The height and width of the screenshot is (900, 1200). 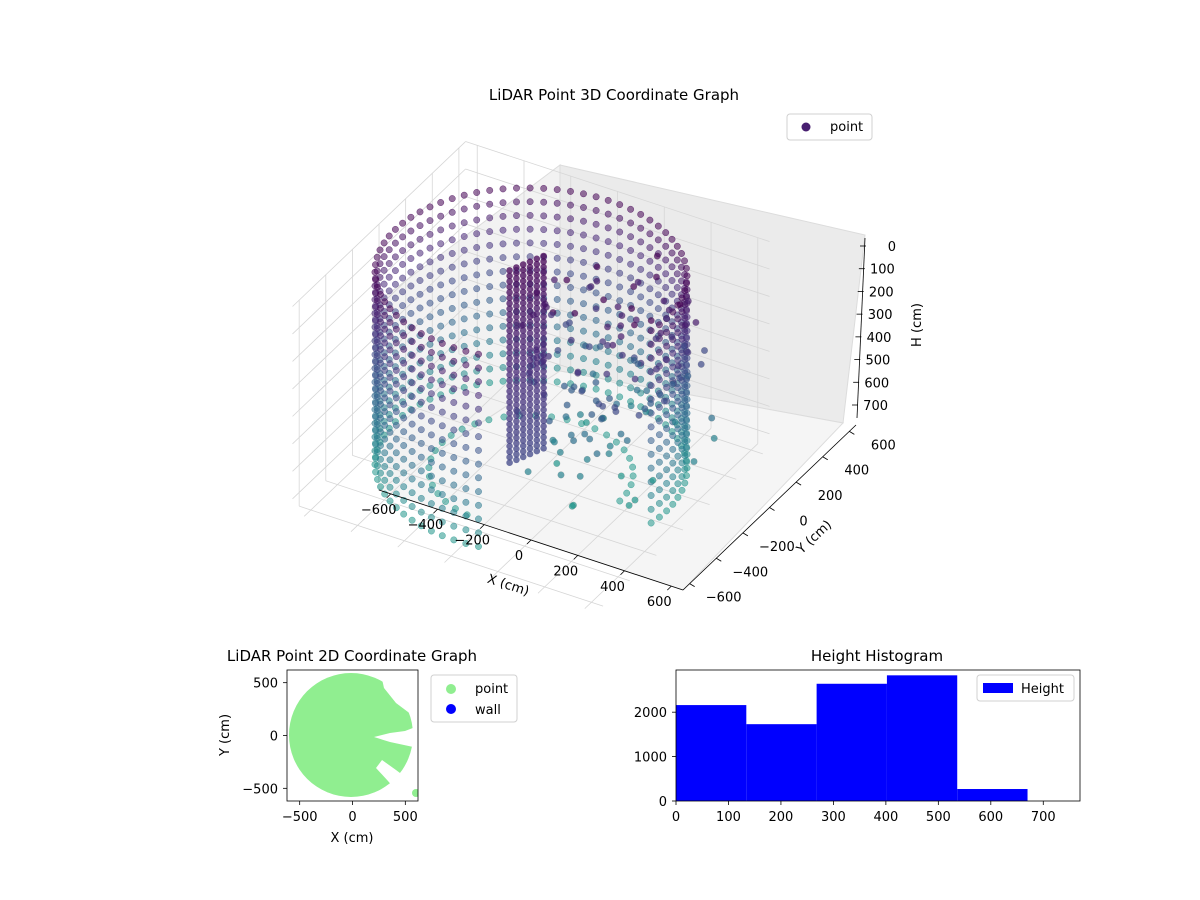 What do you see at coordinates (878, 735) in the screenshot?
I see `axes-frame-histogram` at bounding box center [878, 735].